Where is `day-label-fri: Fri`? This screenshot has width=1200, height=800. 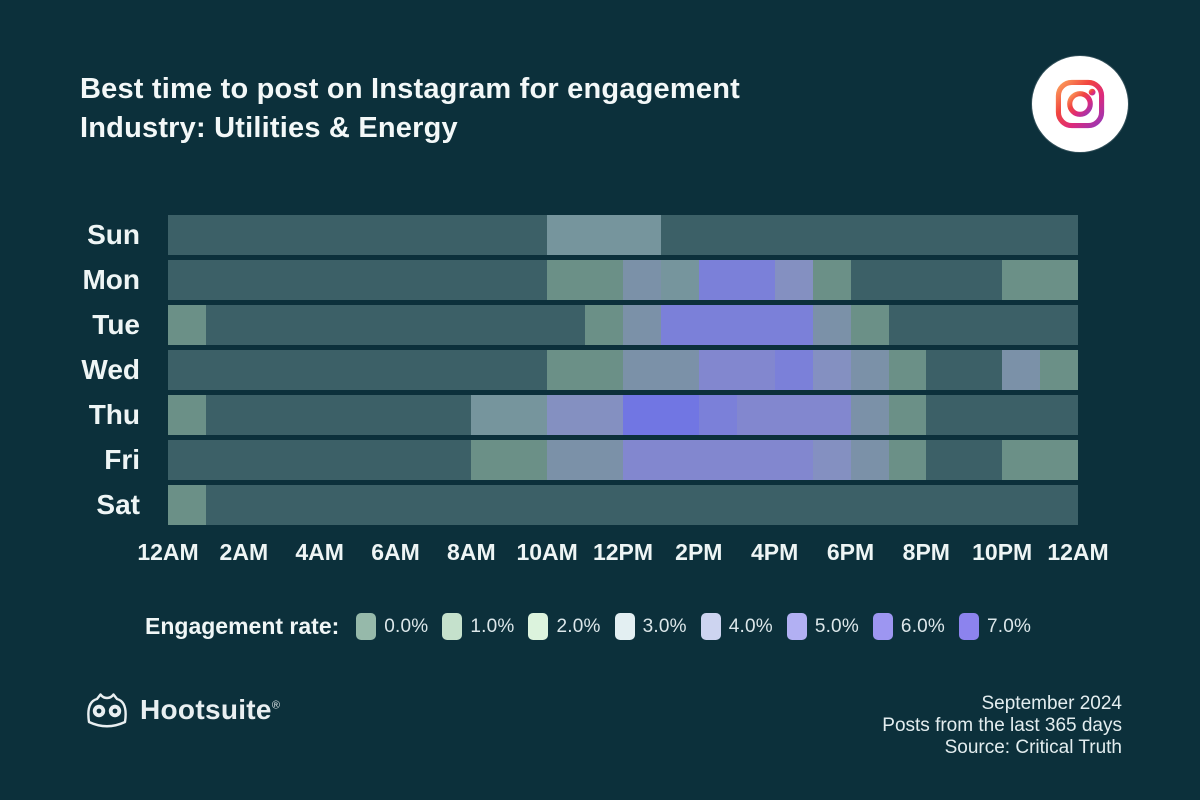 day-label-fri: Fri is located at coordinates (122, 459).